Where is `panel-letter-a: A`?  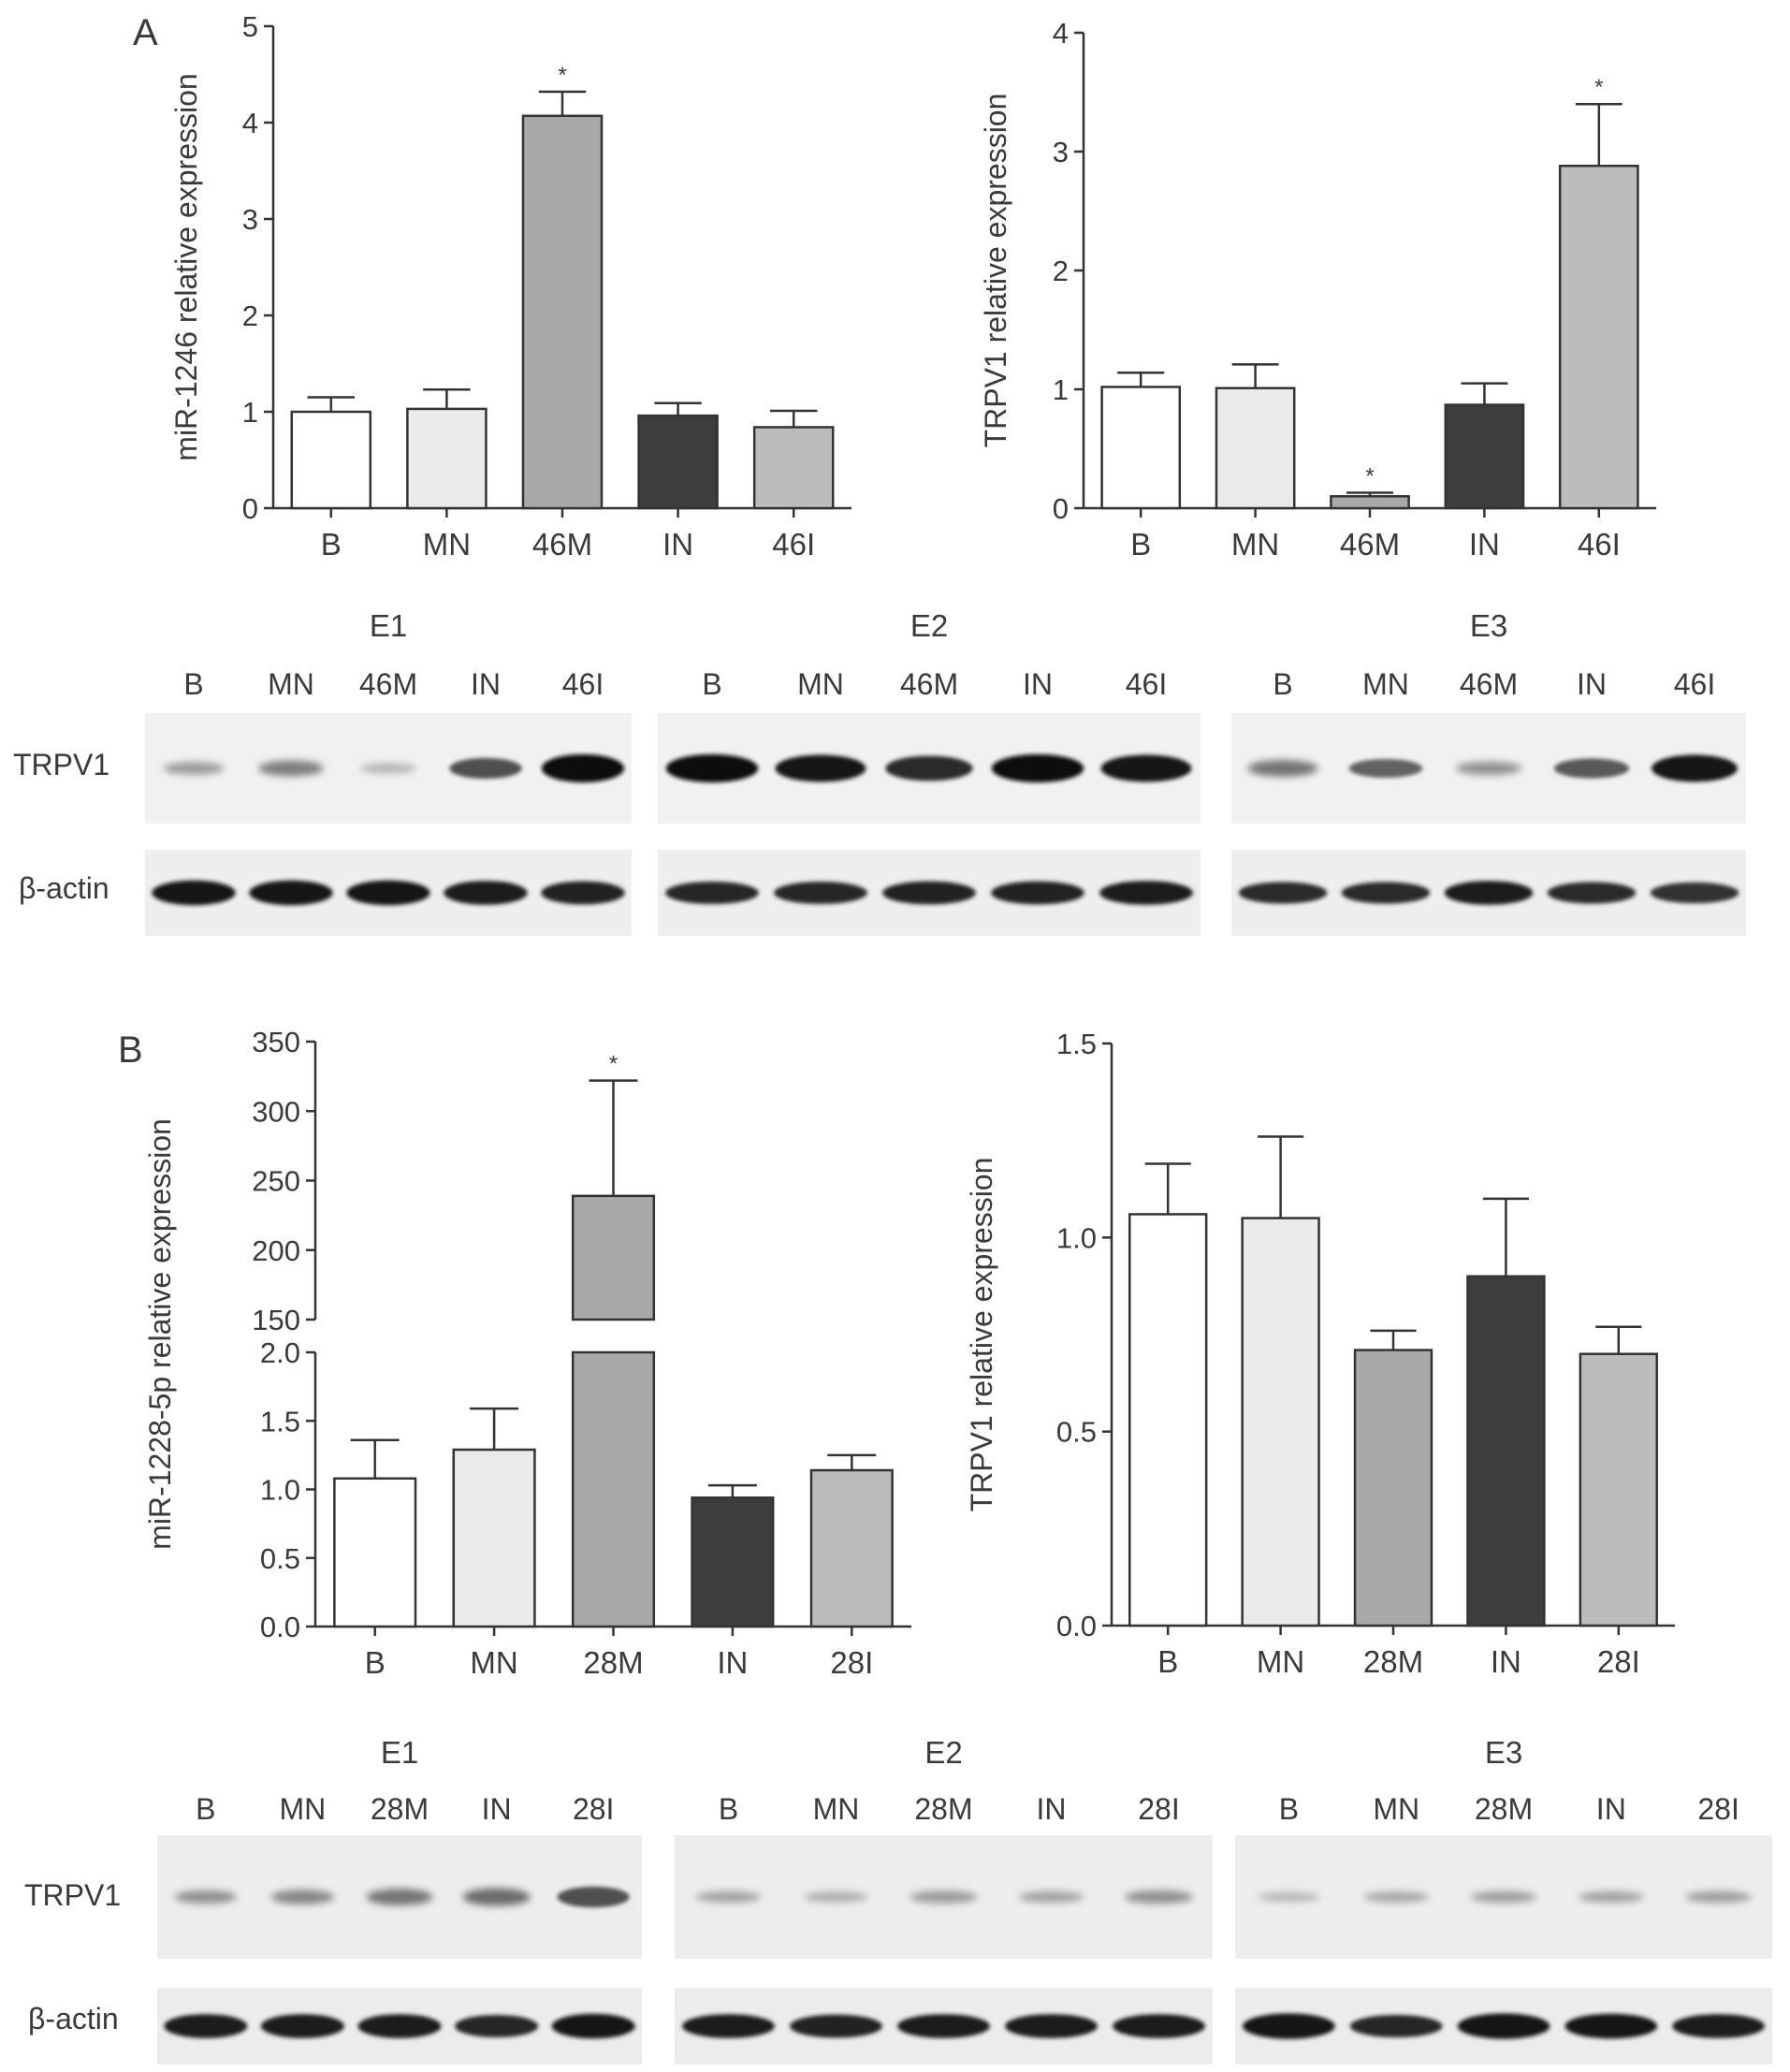 panel-letter-a: A is located at coordinates (145, 32).